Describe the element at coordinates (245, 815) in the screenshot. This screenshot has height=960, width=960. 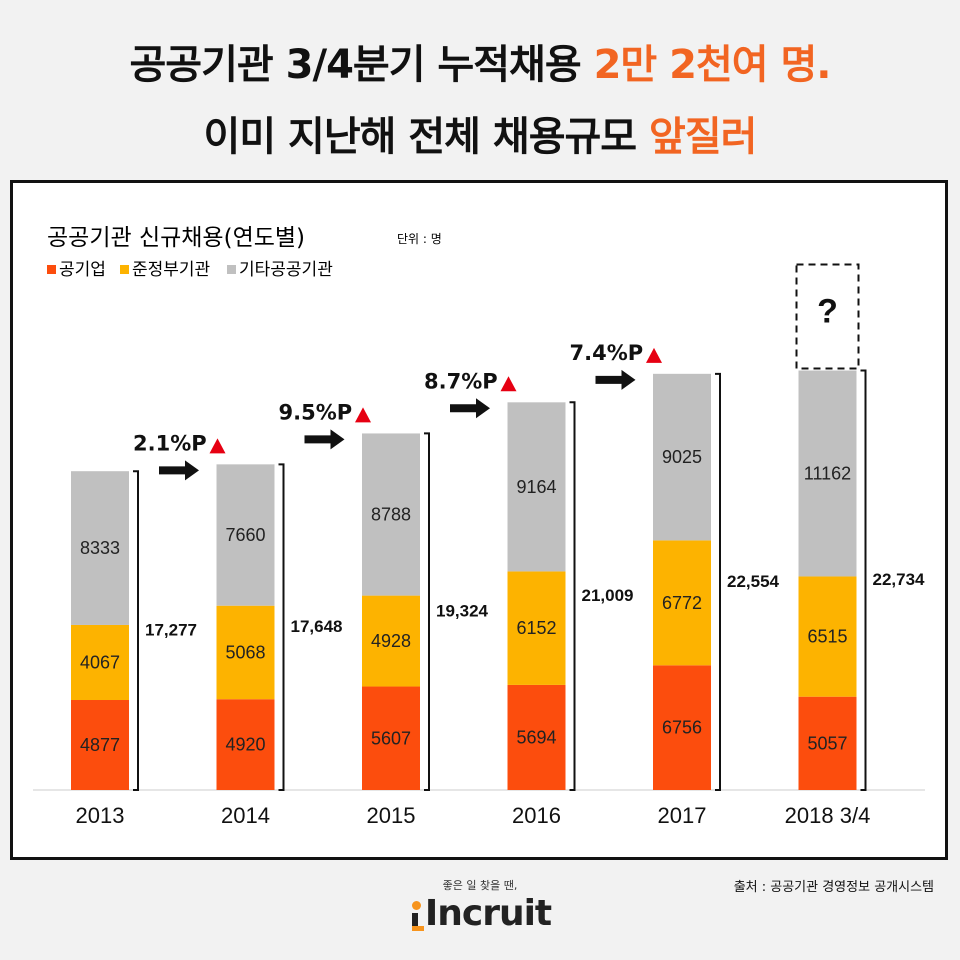
I see `x-tick-label-1: 2014` at that location.